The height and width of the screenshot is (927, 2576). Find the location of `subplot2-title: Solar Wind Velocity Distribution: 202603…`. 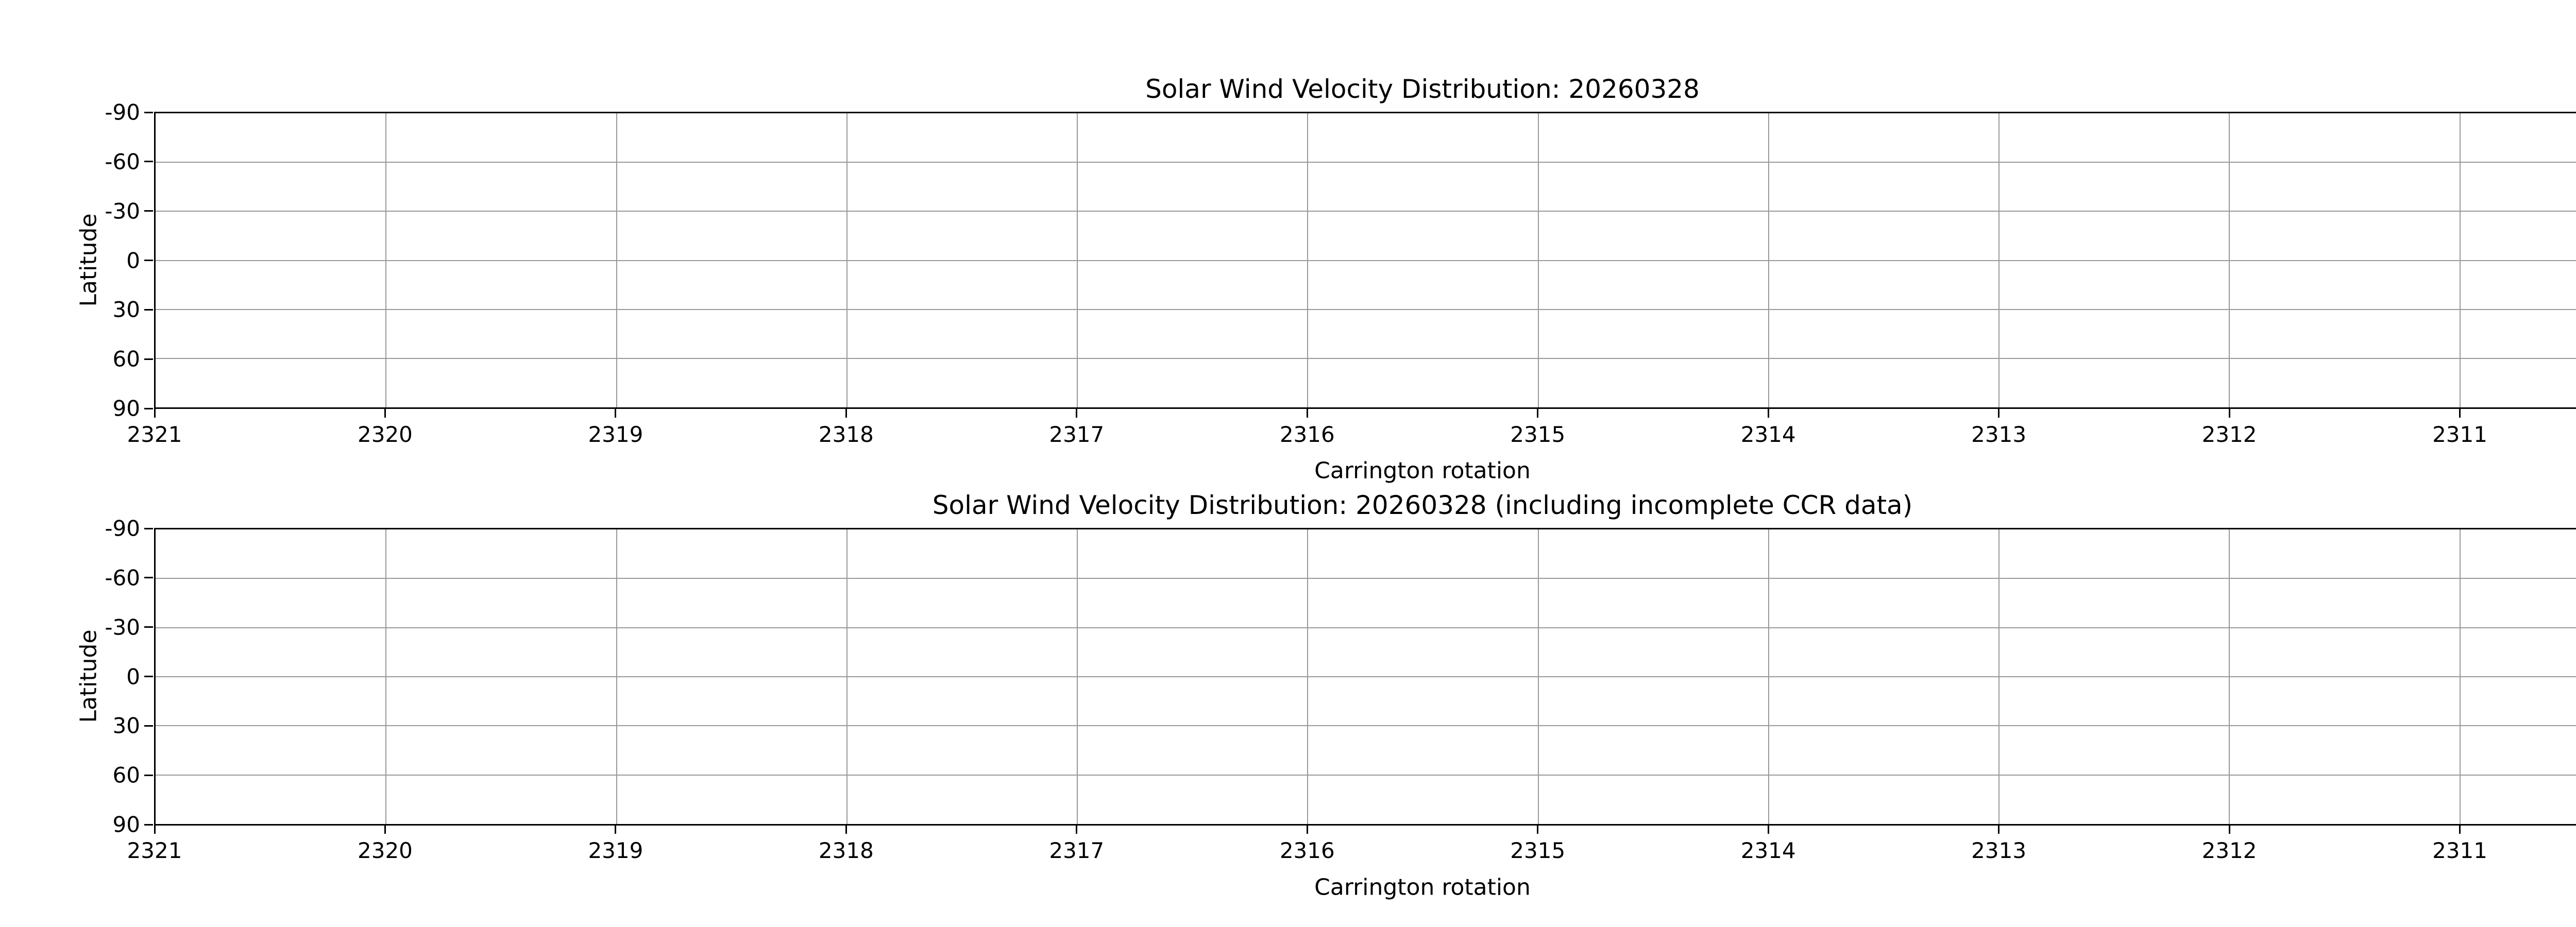

subplot2-title: Solar Wind Velocity Distribution: 202603… is located at coordinates (1422, 505).